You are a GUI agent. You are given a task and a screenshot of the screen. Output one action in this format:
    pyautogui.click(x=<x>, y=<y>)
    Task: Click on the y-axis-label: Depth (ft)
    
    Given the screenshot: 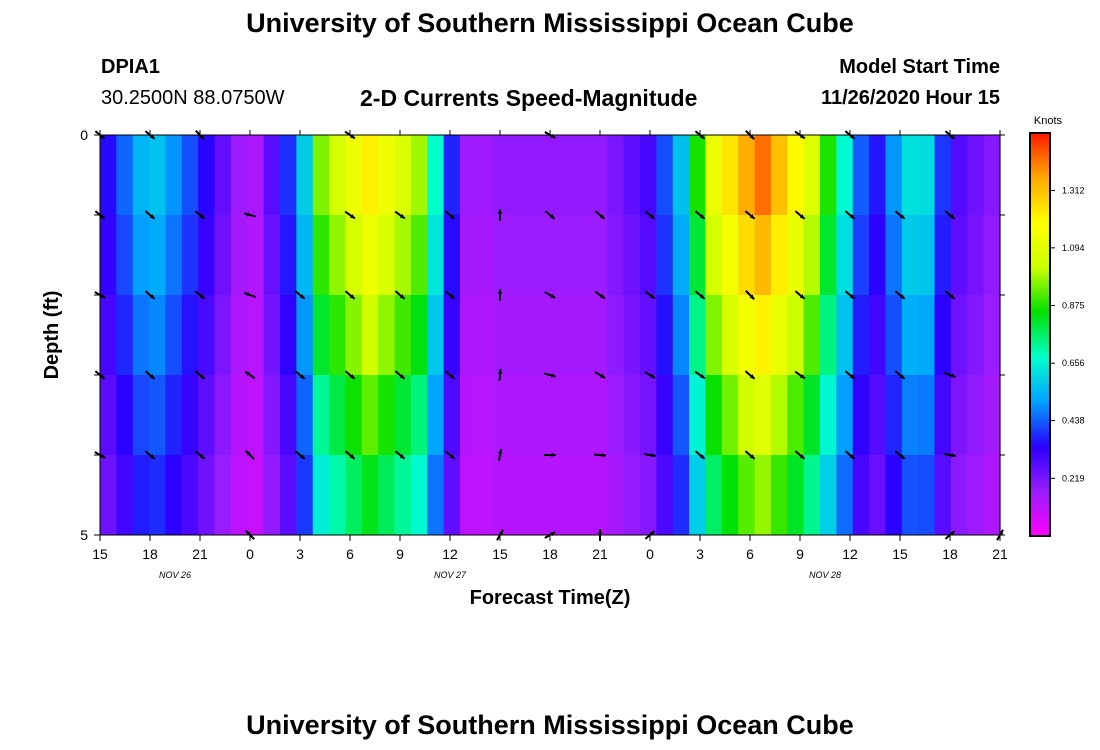 What is the action you would take?
    pyautogui.click(x=52, y=335)
    